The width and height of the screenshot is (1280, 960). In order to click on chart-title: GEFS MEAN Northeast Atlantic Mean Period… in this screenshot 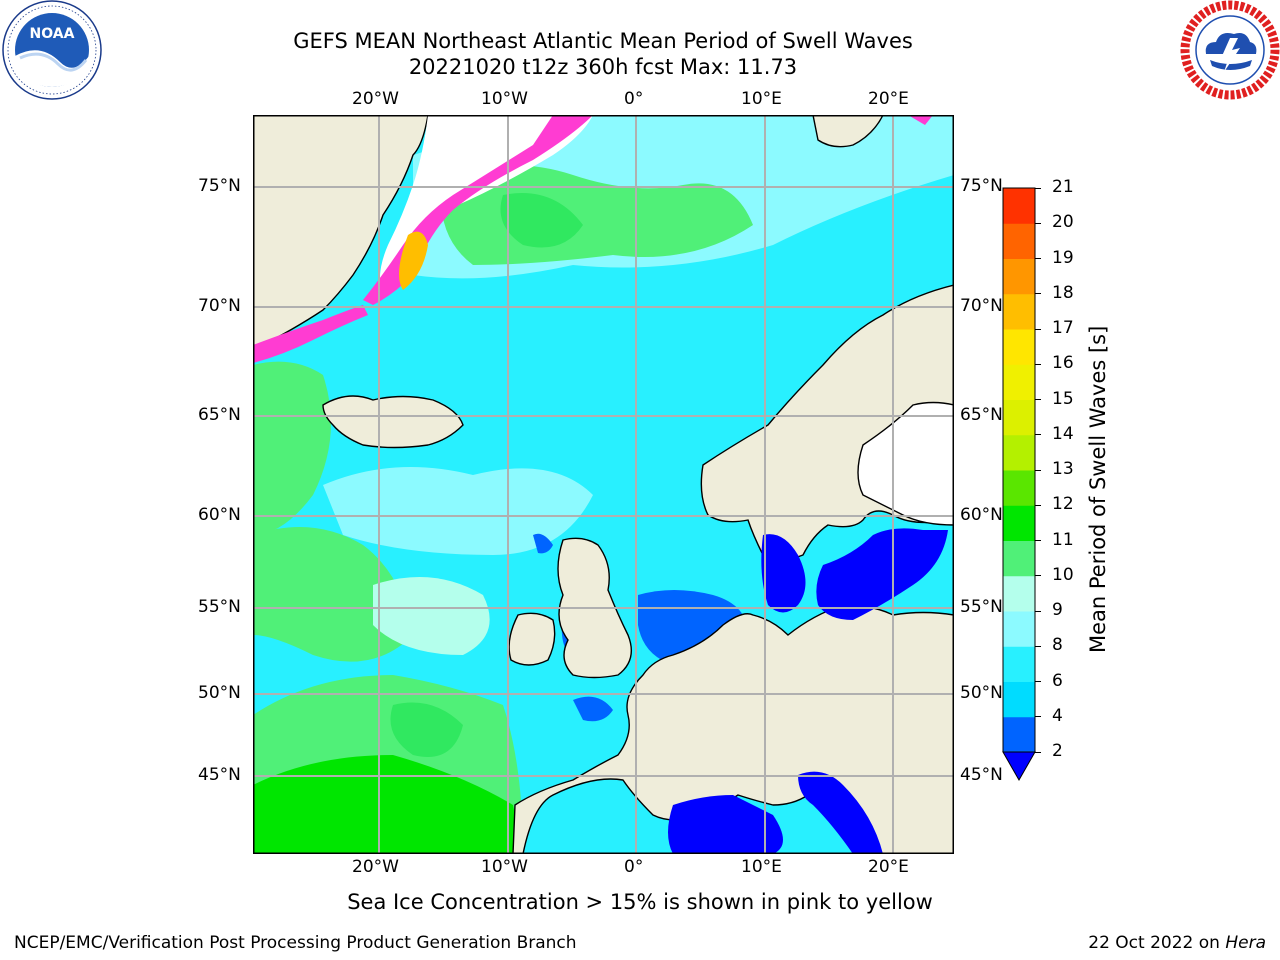, I will do `click(603, 41)`.